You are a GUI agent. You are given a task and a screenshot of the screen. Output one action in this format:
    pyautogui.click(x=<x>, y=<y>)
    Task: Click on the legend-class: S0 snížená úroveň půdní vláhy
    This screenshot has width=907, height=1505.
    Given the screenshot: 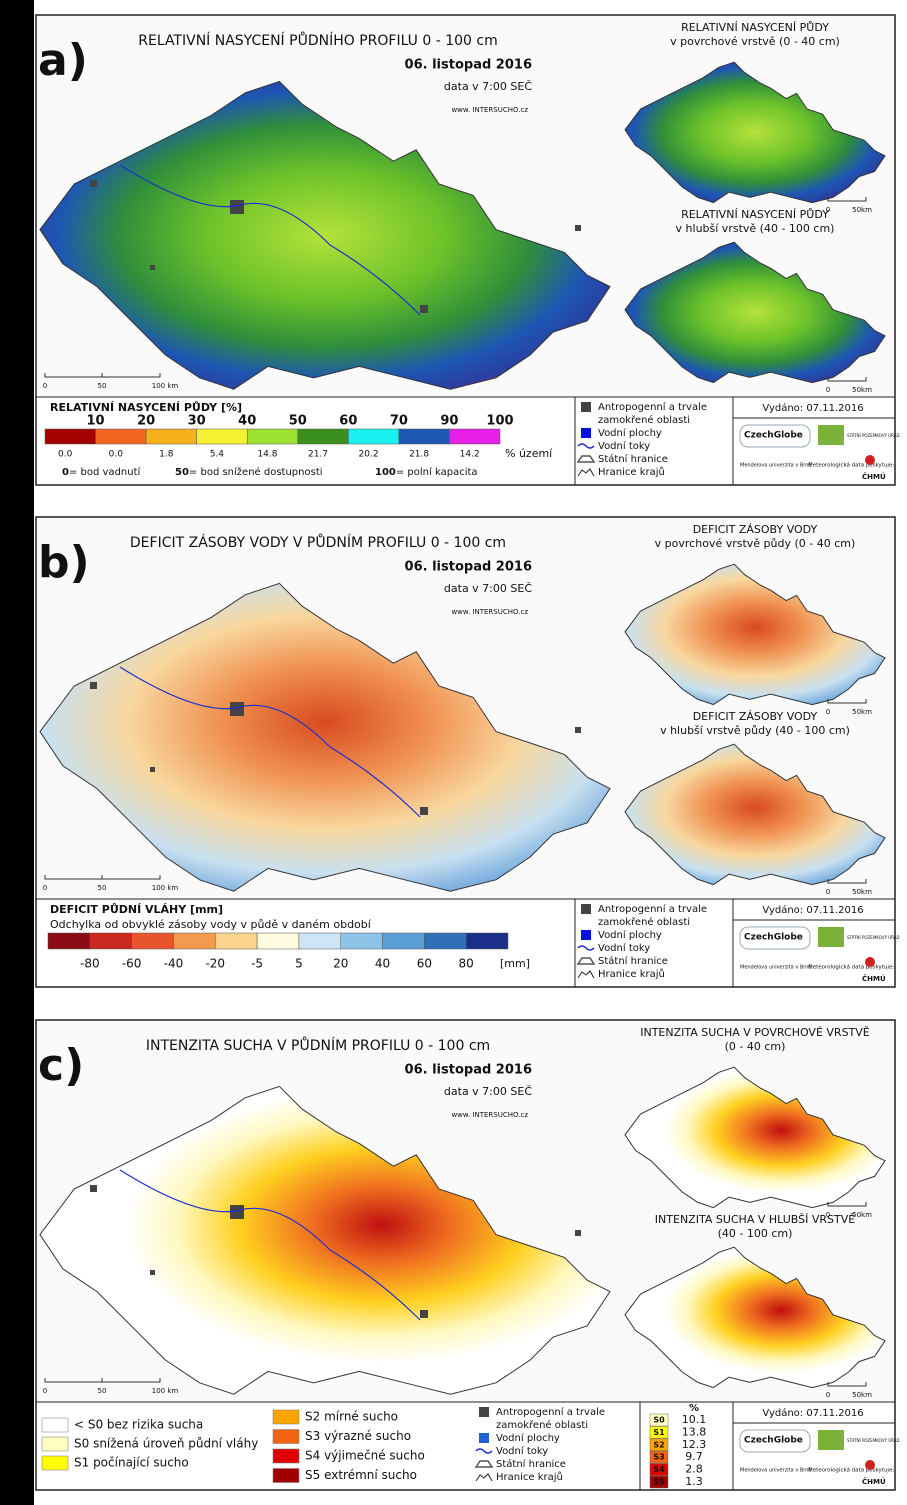 What is the action you would take?
    pyautogui.click(x=166, y=1444)
    